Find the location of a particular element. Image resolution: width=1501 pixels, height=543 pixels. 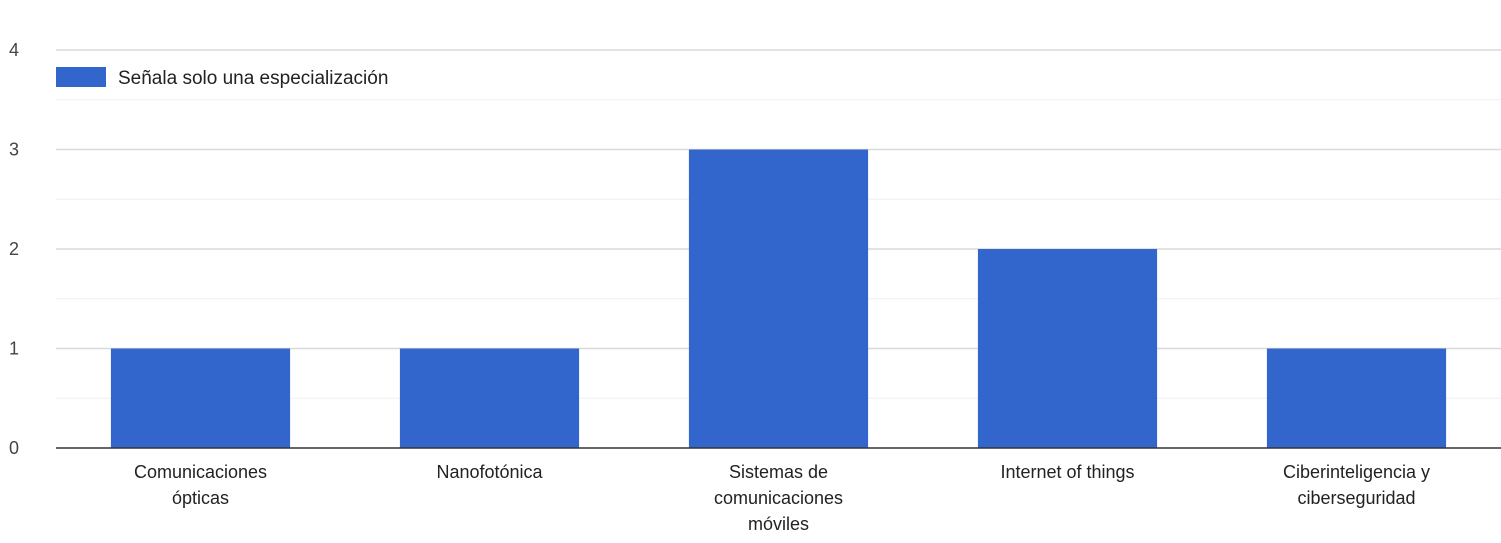

x-category-label: Internet of things is located at coordinates (1067, 472).